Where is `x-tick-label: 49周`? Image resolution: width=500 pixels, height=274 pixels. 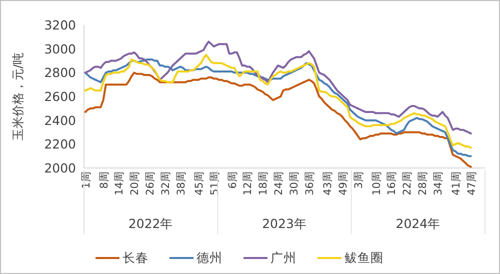
x-tick-label: 49周 is located at coordinates (343, 183).